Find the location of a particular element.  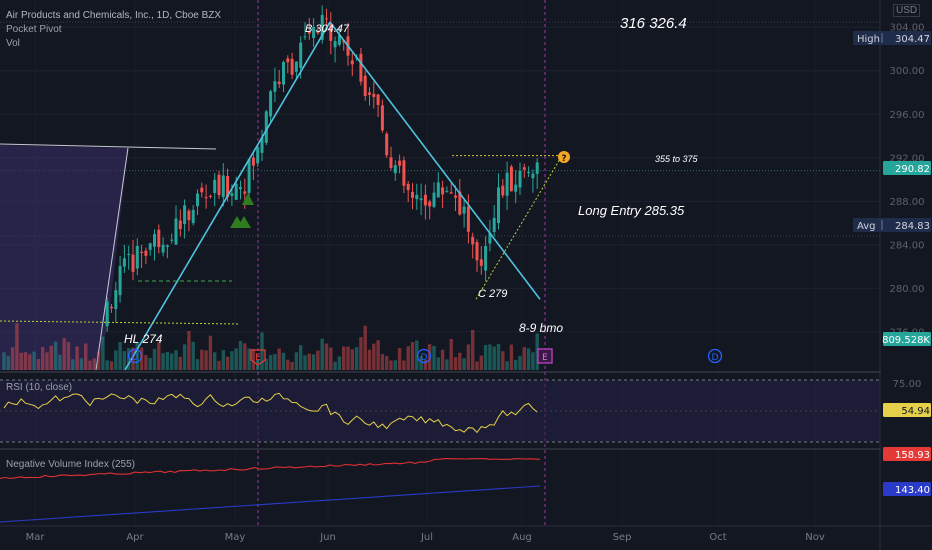

price-axis-bg is located at coordinates (906, 275).